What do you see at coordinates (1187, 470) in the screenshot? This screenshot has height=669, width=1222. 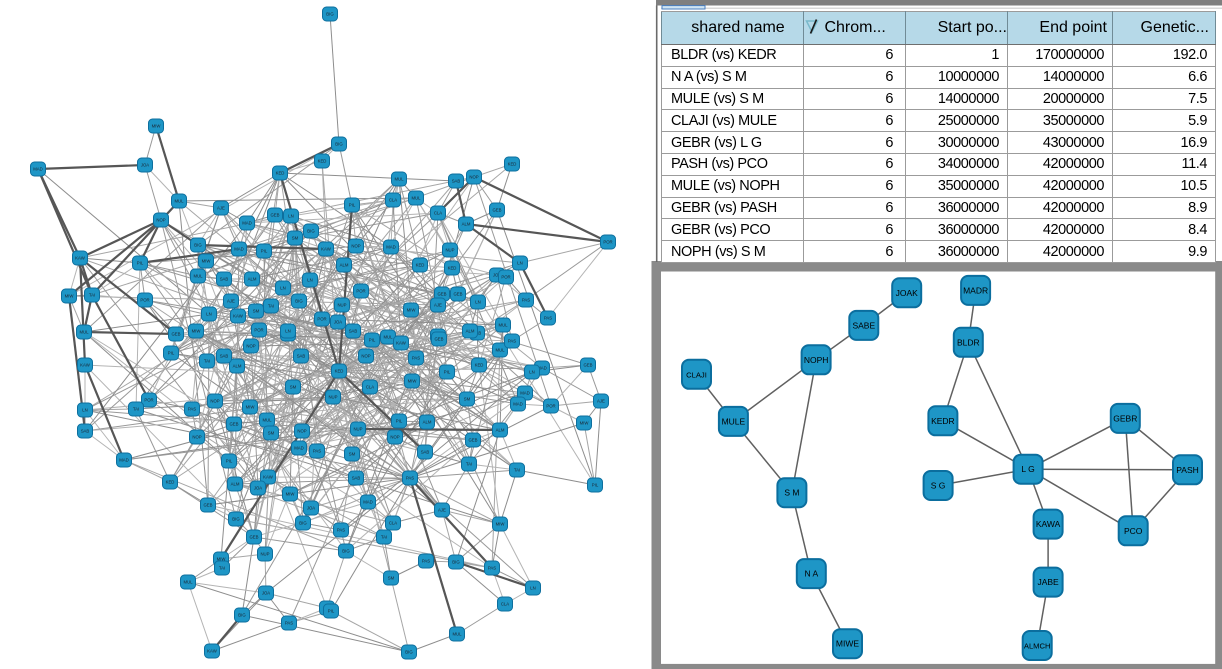 I see `svg-text: PASH` at bounding box center [1187, 470].